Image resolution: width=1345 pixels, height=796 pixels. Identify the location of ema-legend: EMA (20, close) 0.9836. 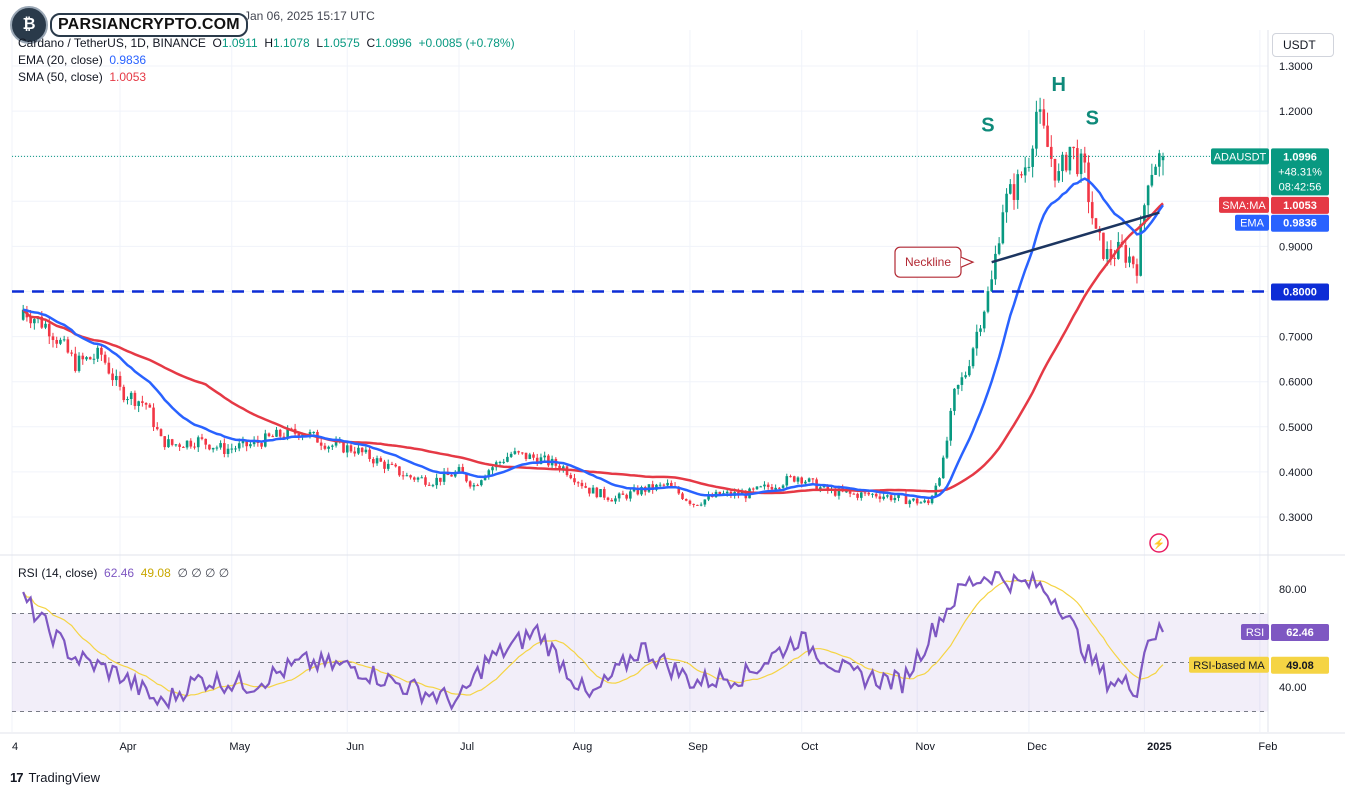
(82, 60).